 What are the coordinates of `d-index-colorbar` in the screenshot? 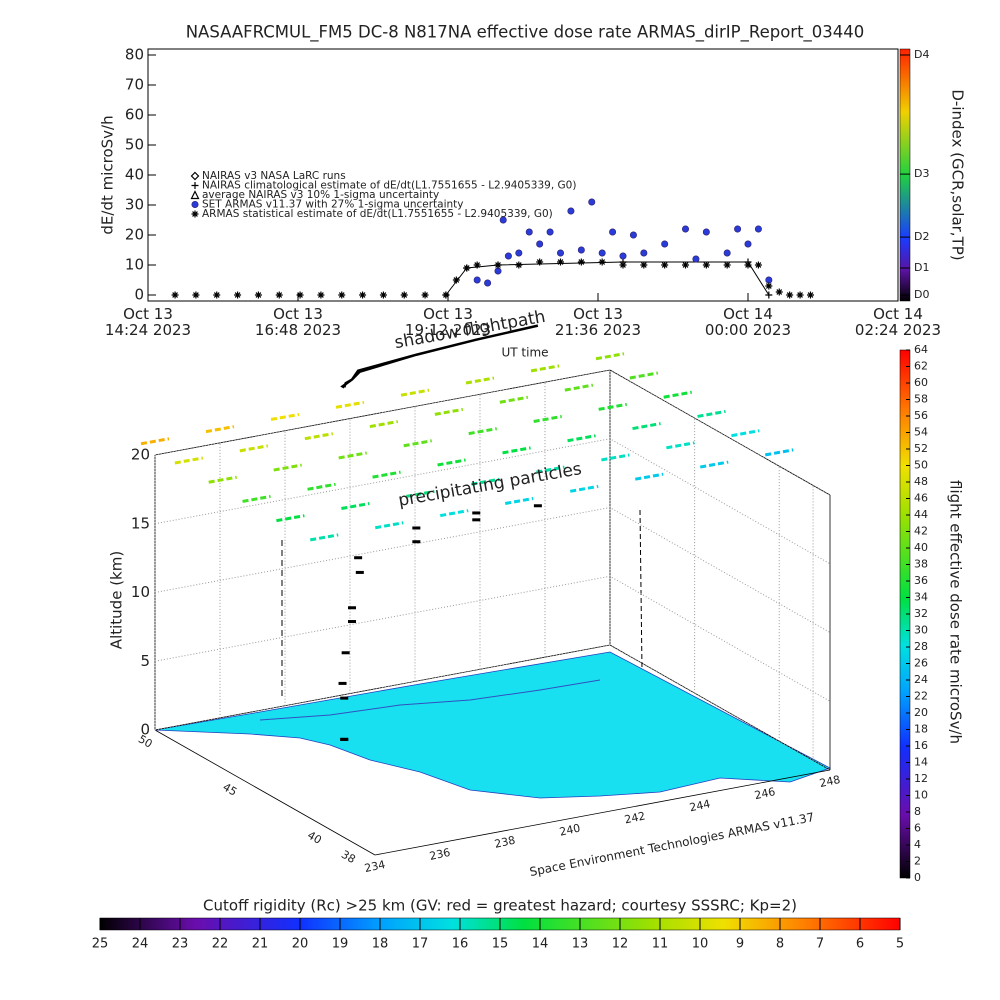 It's located at (905, 175).